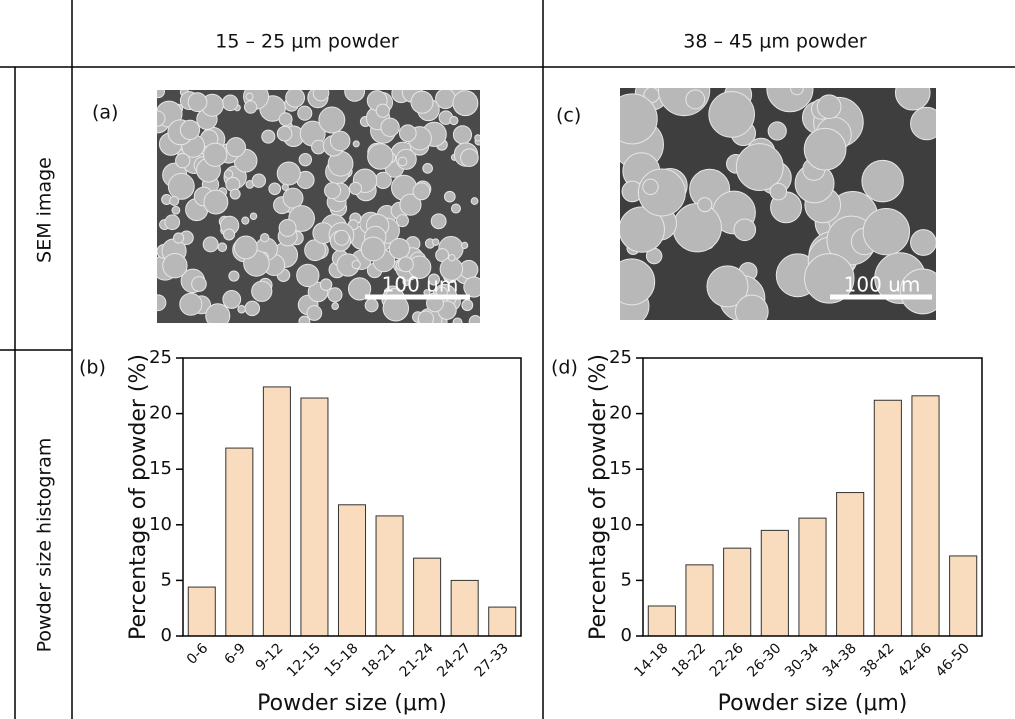 This screenshot has height=719, width=1015. I want to click on x-tick-label: 21-24, so click(417, 660).